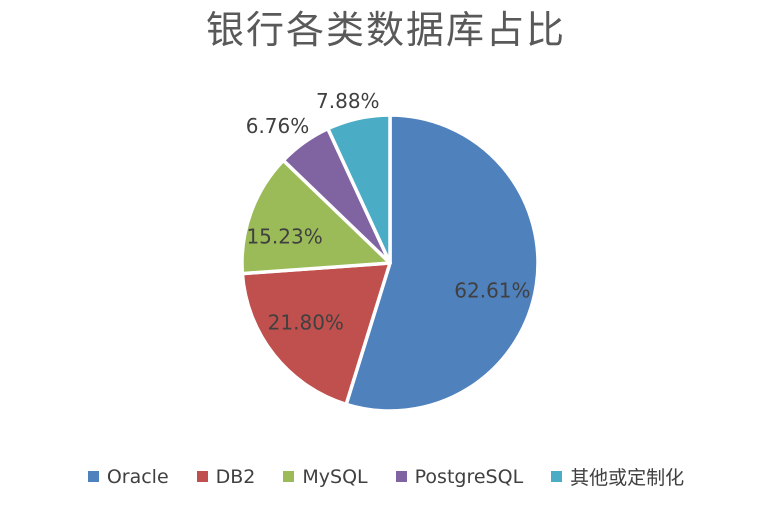  Describe the element at coordinates (492, 291) in the screenshot. I see `slice-label-oracle: 62.61%` at that location.